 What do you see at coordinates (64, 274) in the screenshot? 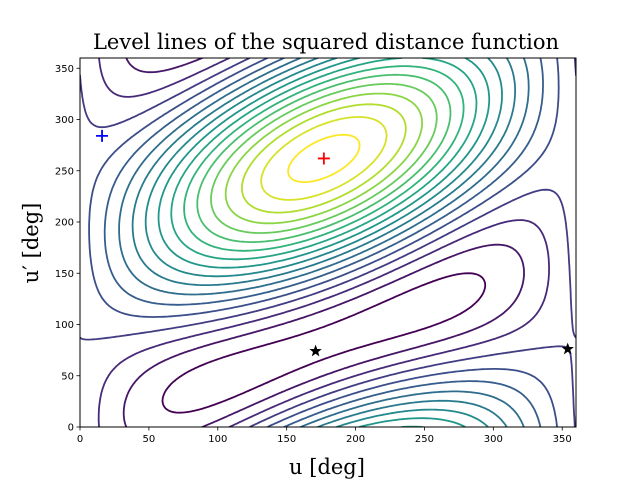
I see `y-tick-label: 150` at bounding box center [64, 274].